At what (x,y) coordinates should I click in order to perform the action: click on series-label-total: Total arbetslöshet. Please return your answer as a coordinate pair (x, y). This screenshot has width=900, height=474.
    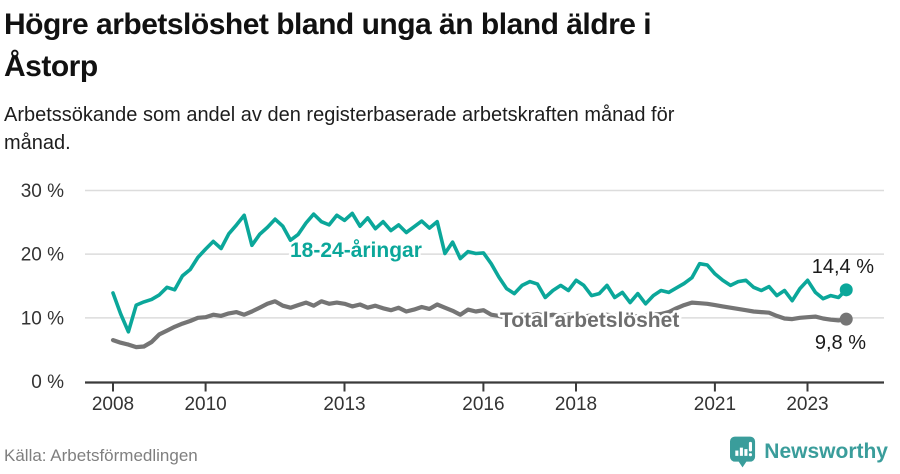
    Looking at the image, I should click on (589, 320).